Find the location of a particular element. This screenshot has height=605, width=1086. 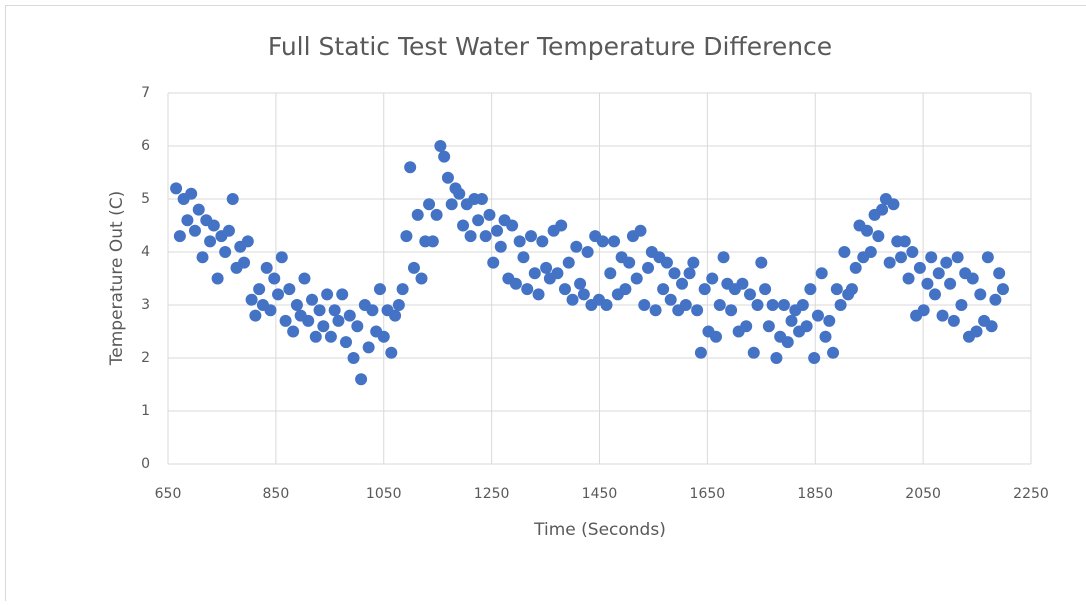

y-axis-label: Temperature Out (C) is located at coordinates (117, 278).